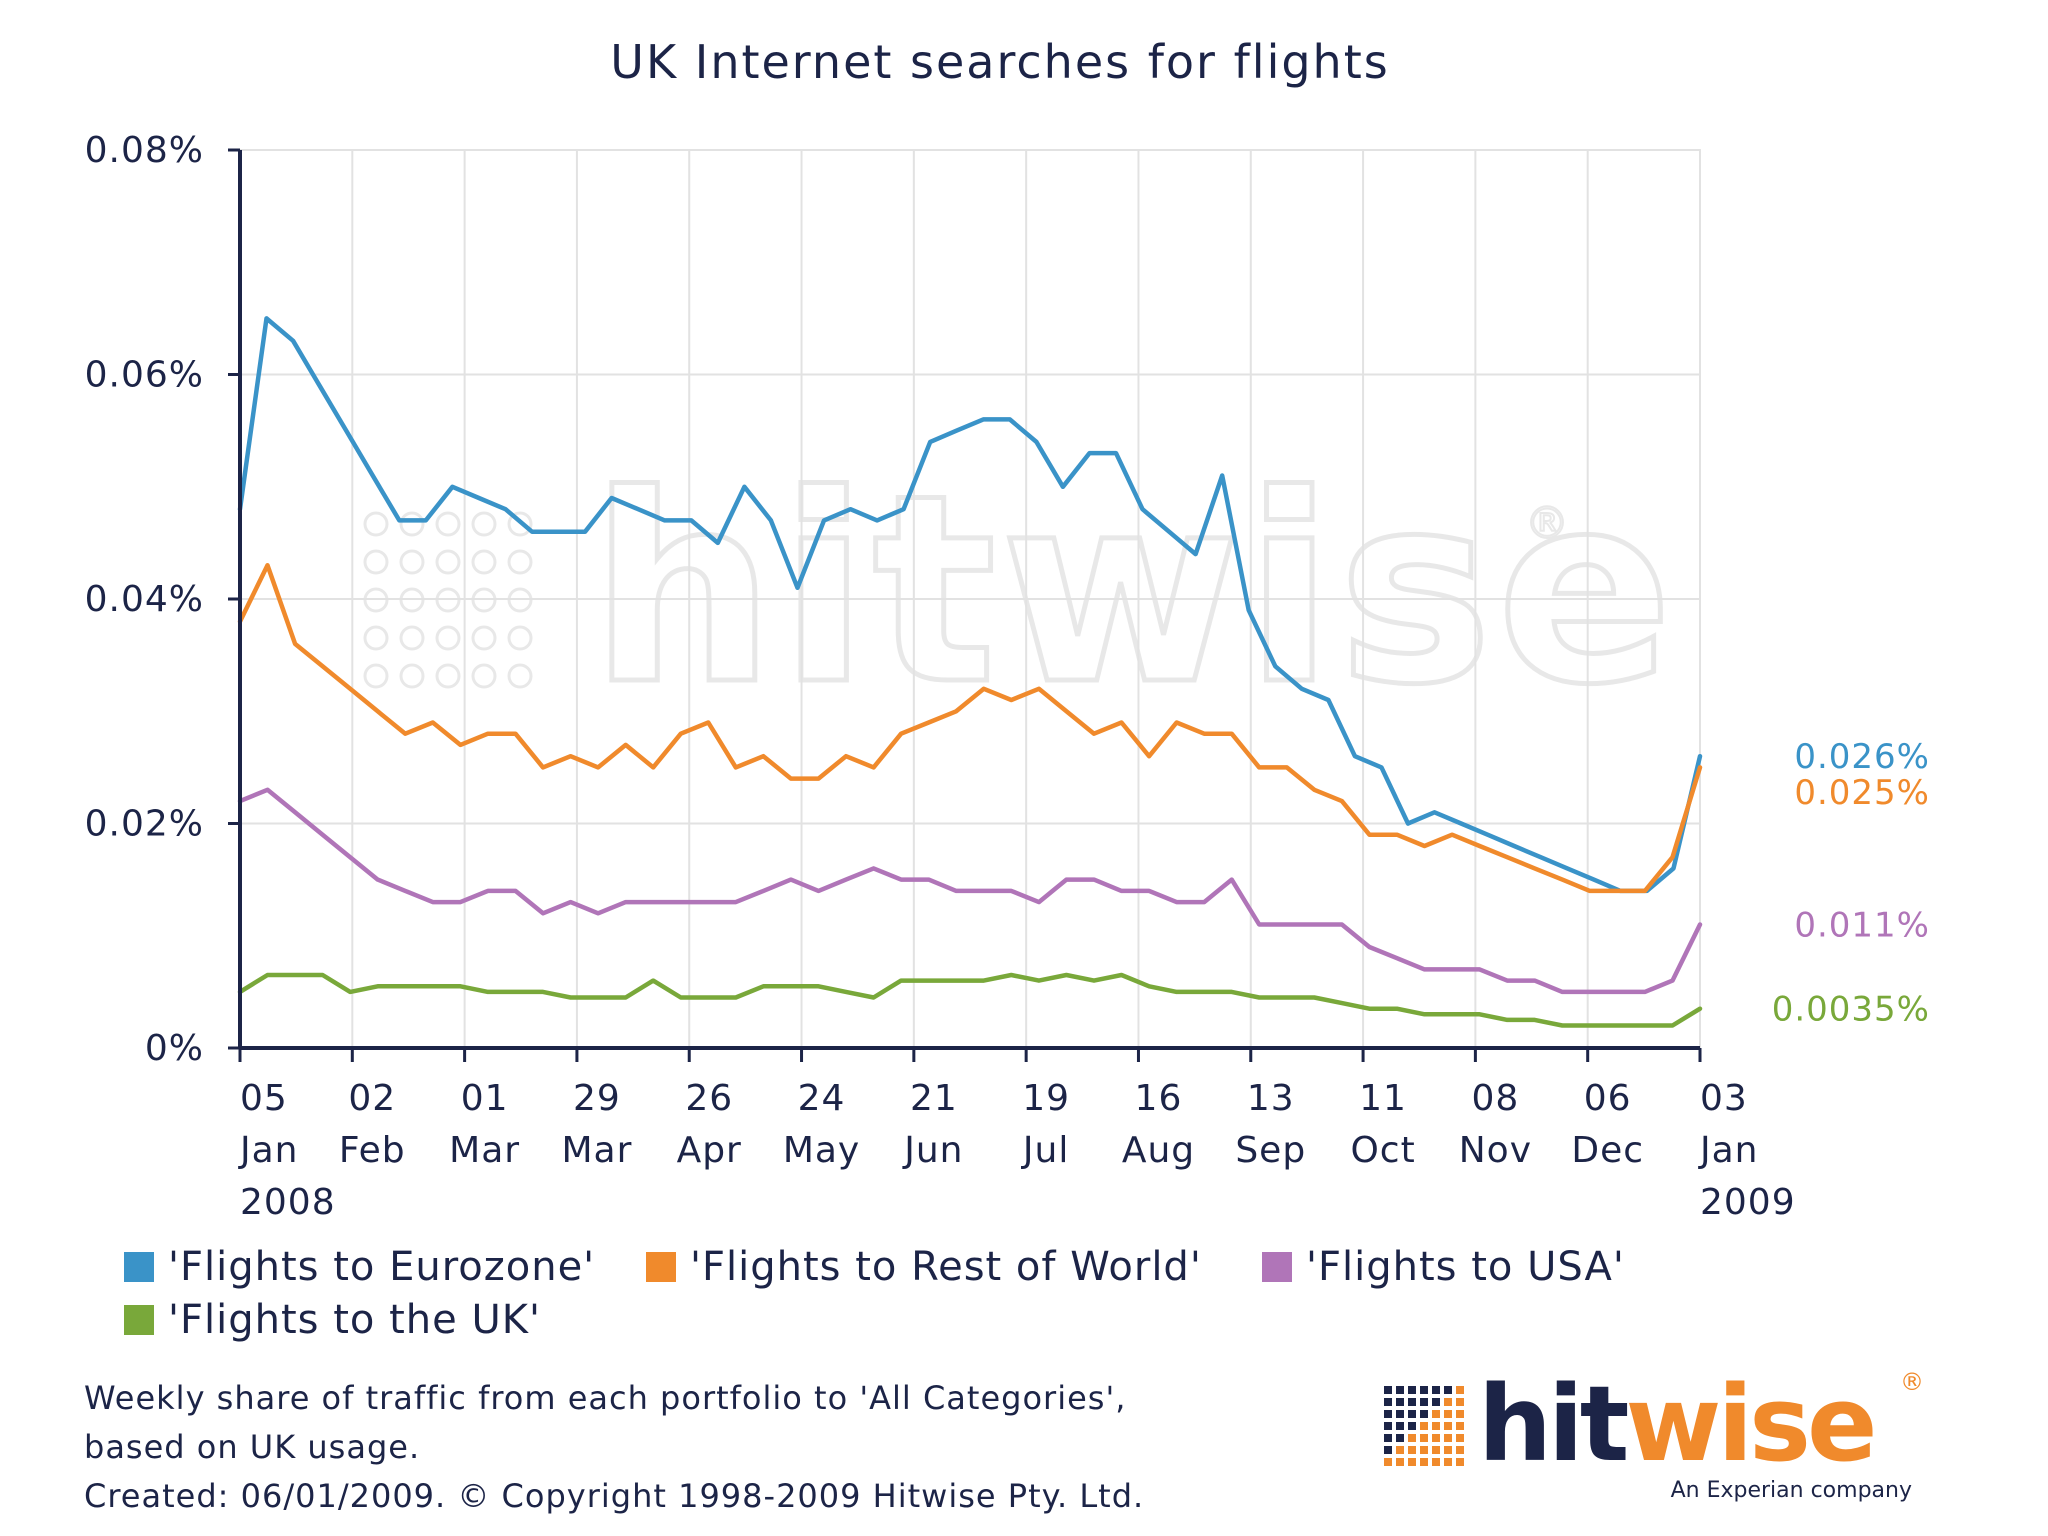  I want to click on x-tick-label-day: 11, so click(1383, 1098).